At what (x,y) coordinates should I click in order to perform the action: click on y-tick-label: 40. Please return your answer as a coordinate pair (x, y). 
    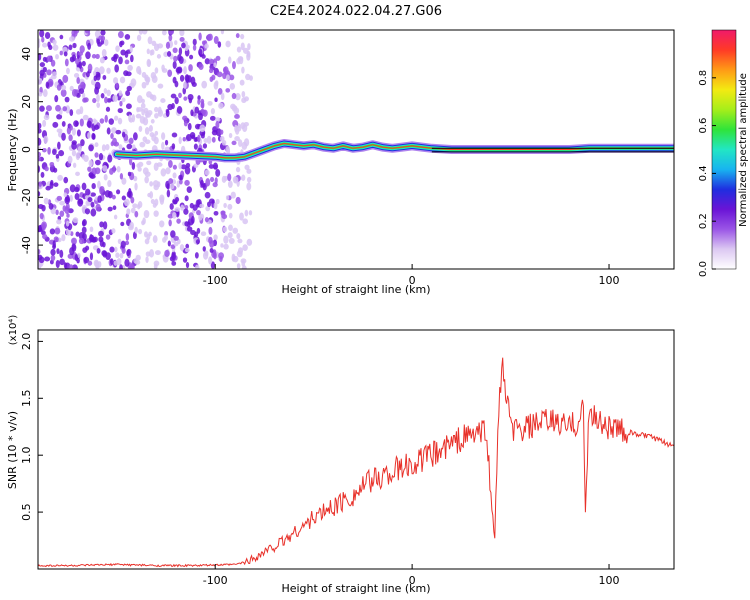
    Looking at the image, I should click on (26, 54).